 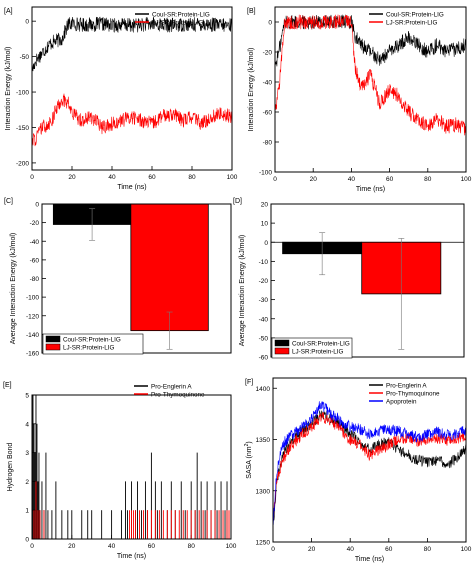 I want to click on panel-label: [B], so click(x=251, y=11).